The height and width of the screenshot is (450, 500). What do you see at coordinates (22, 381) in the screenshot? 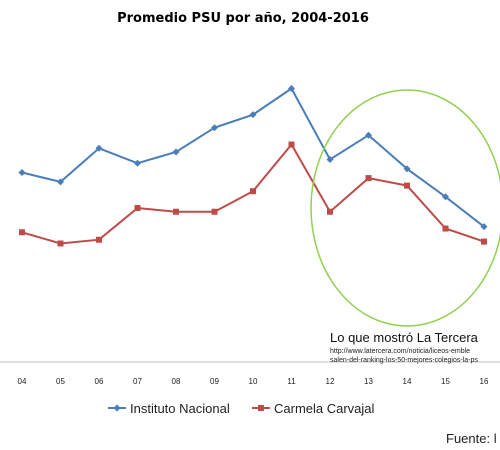
I see `x-tick-label: 04` at bounding box center [22, 381].